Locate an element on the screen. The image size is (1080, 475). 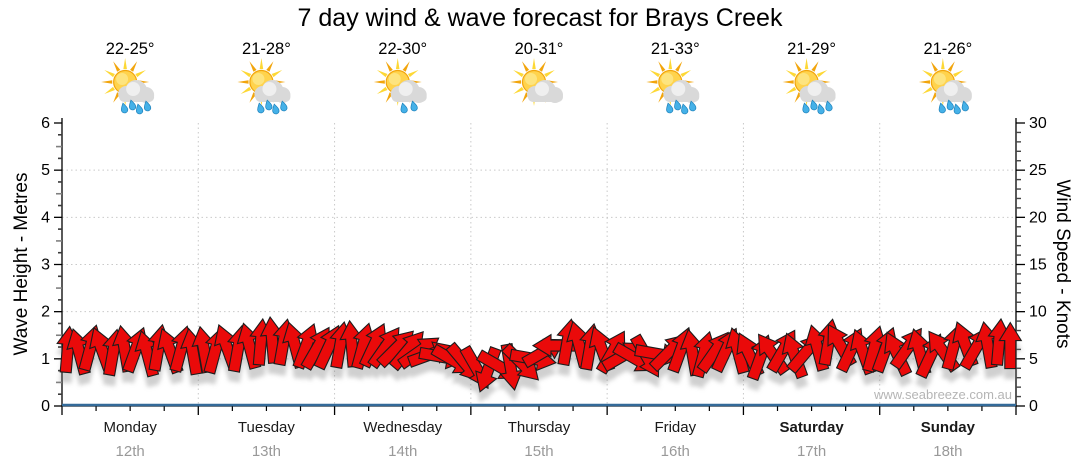
temperature-label: 22-30° is located at coordinates (402, 49).